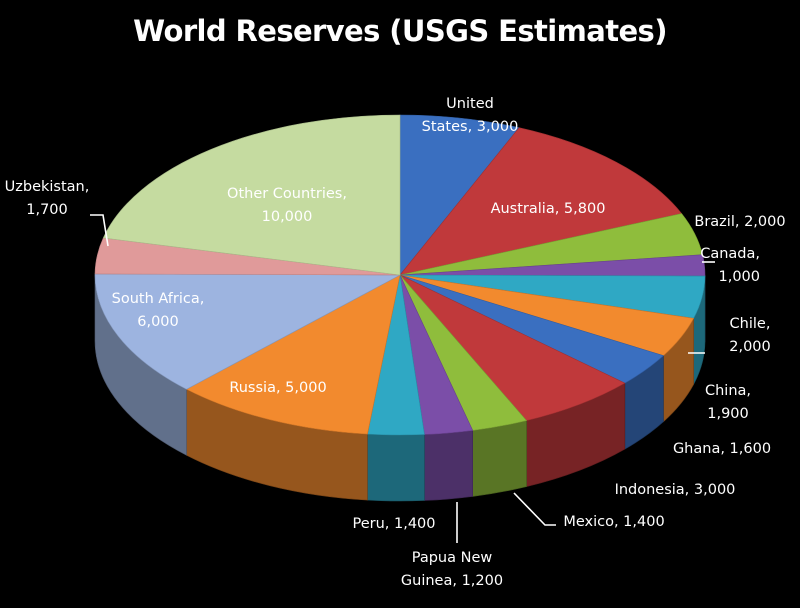  What do you see at coordinates (534, 509) in the screenshot?
I see `leader-line-mexico` at bounding box center [534, 509].